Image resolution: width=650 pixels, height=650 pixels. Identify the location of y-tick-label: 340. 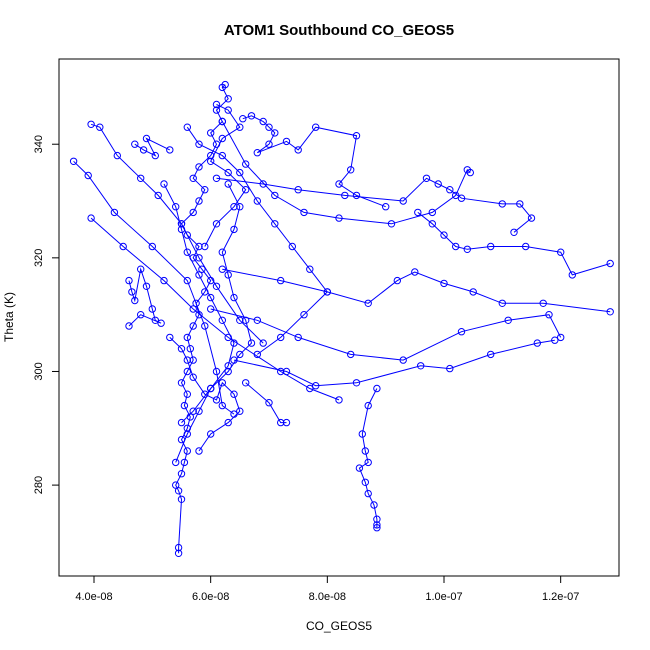
(39, 144).